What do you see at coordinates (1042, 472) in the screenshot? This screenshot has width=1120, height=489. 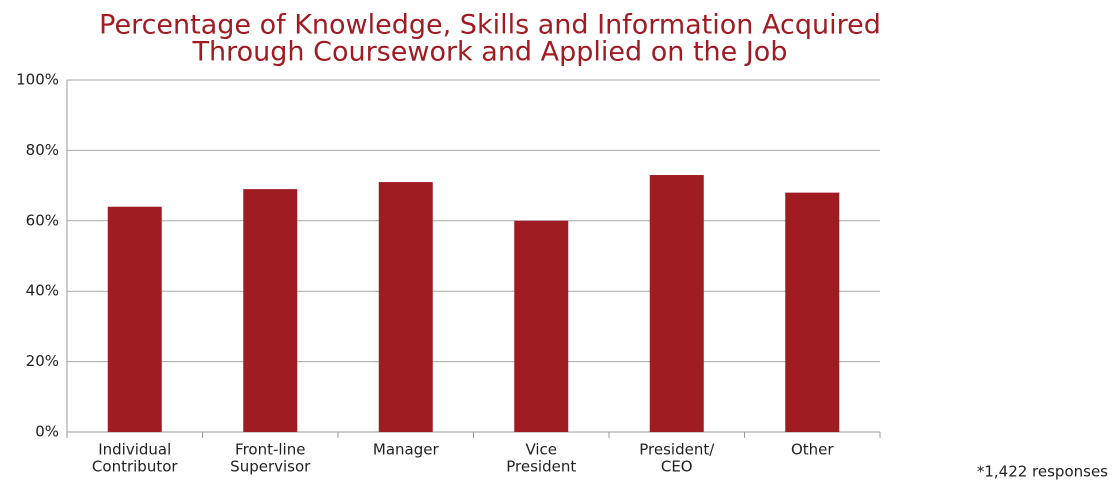 I see `footnote: *1,422 responses` at bounding box center [1042, 472].